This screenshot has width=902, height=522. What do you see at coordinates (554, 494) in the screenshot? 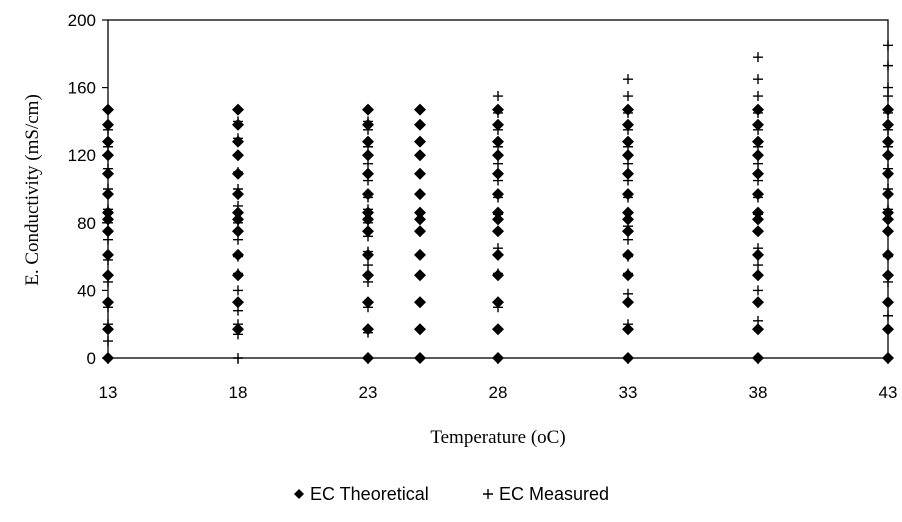
I see `legend-label-ec-measured: EC Measured` at bounding box center [554, 494].